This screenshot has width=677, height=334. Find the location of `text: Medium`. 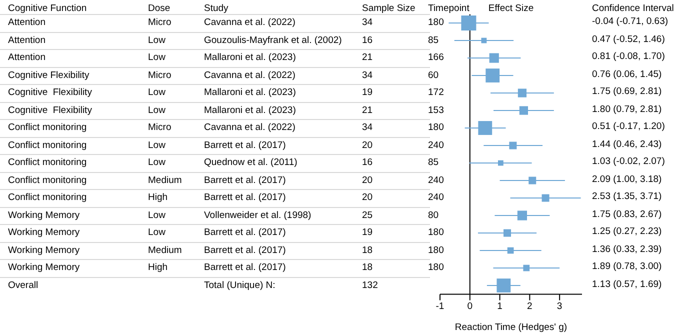

text: Medium is located at coordinates (165, 180).